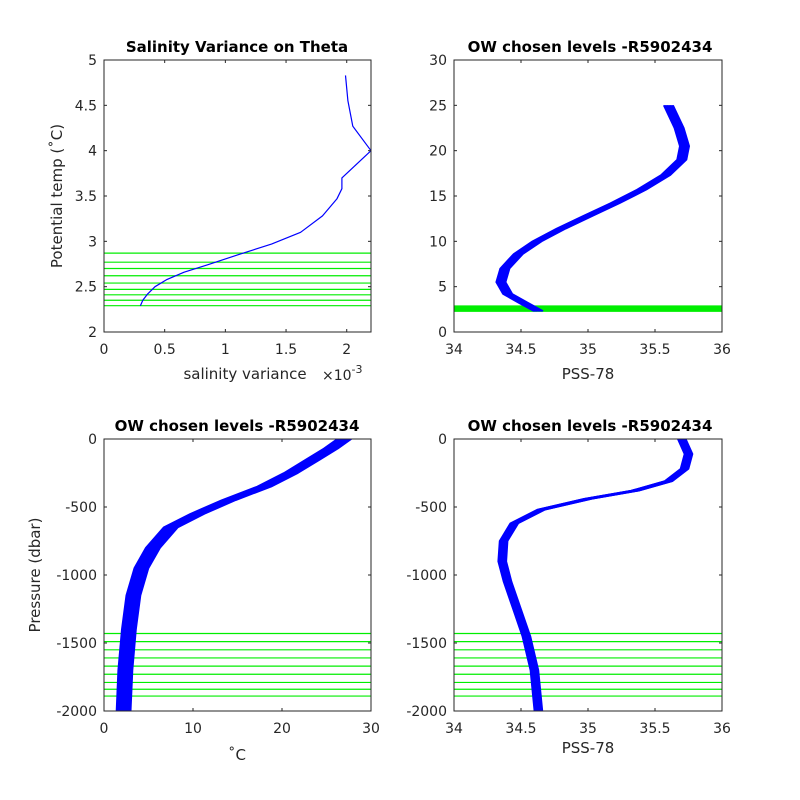 The width and height of the screenshot is (800, 800). What do you see at coordinates (255, 190) in the screenshot?
I see `series-line` at bounding box center [255, 190].